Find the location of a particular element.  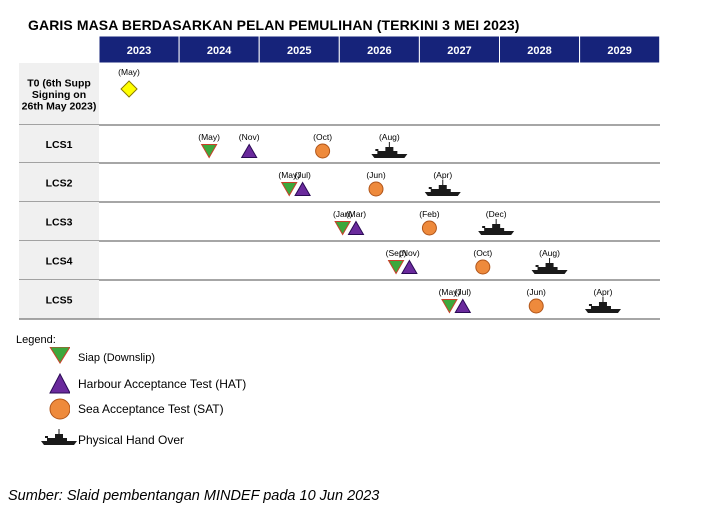

event-date-label: (Feb) is located at coordinates (429, 214).